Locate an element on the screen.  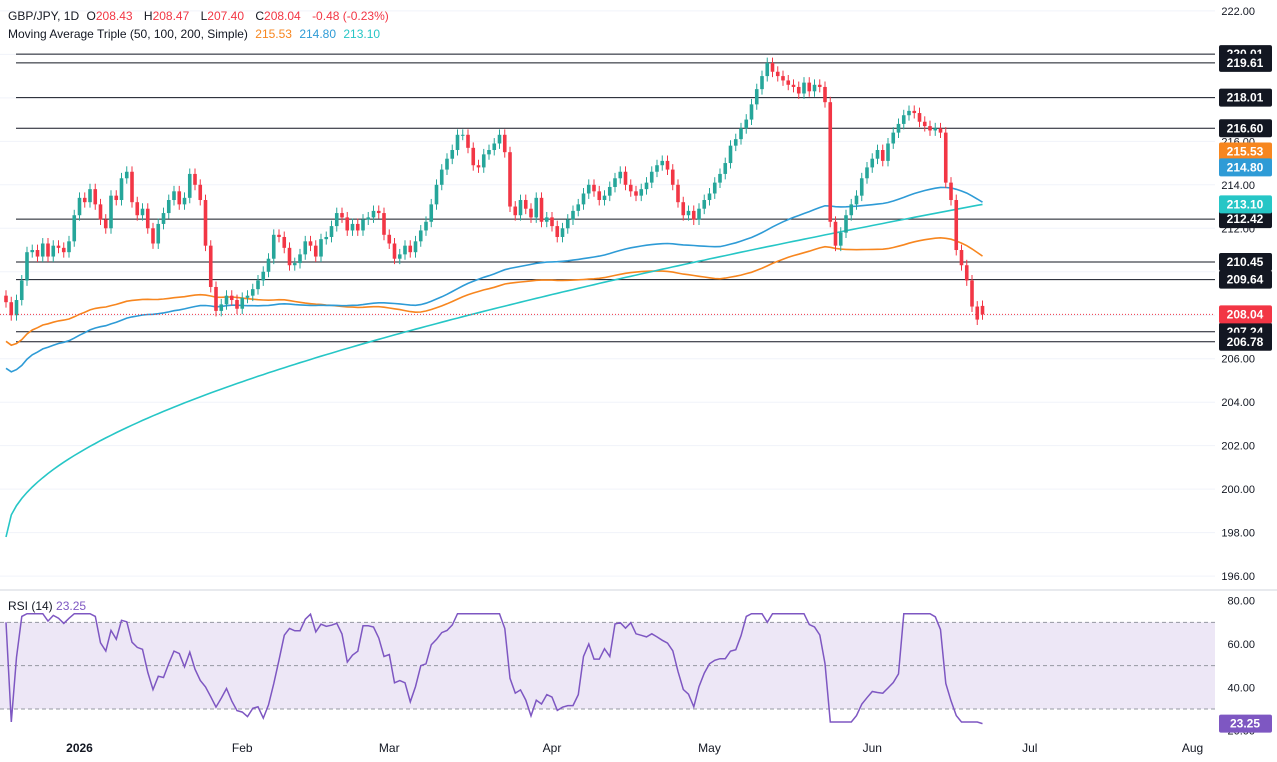
price-tick-label: 206.00 is located at coordinates (1238, 360).